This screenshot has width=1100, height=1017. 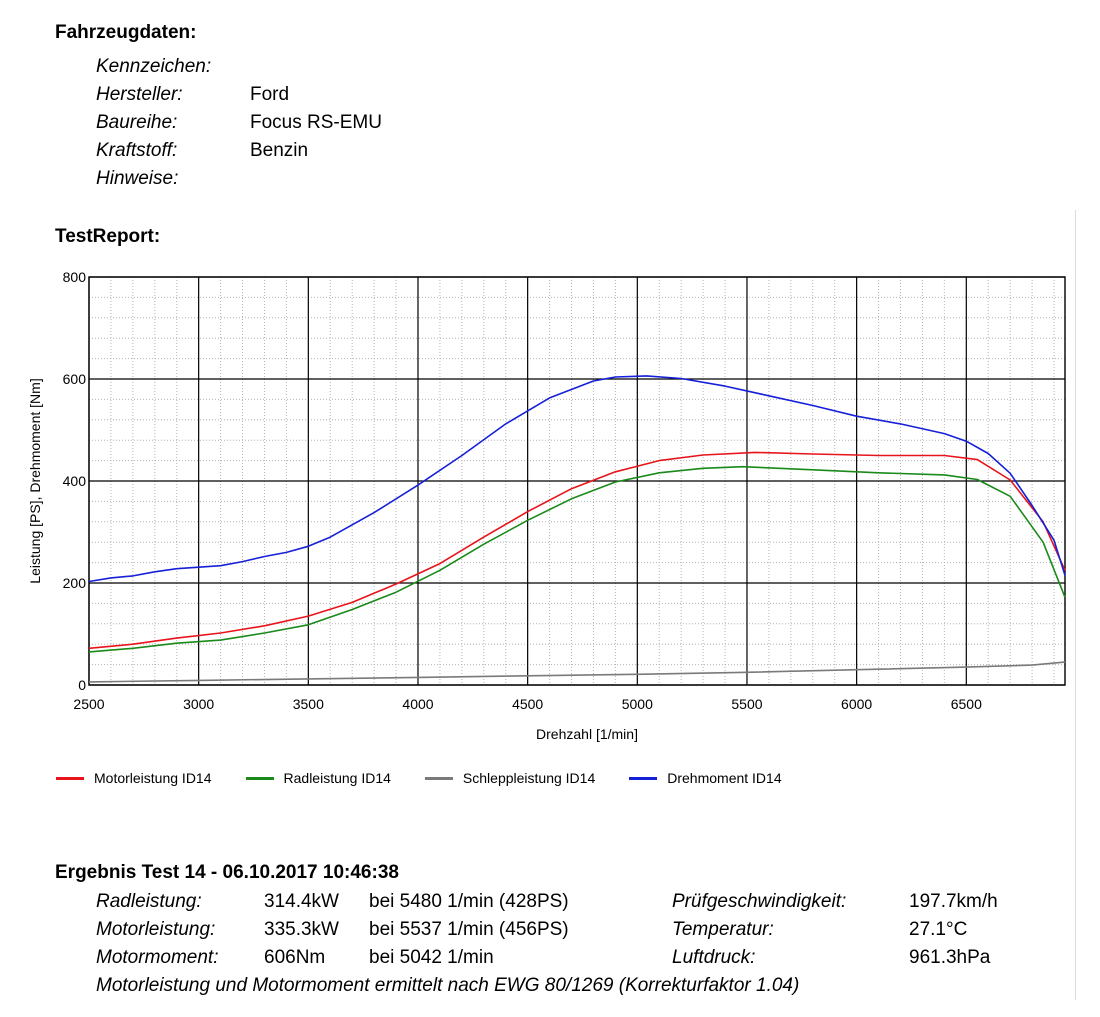 What do you see at coordinates (953, 901) in the screenshot?
I see `result-value-speed: 197.7km/h` at bounding box center [953, 901].